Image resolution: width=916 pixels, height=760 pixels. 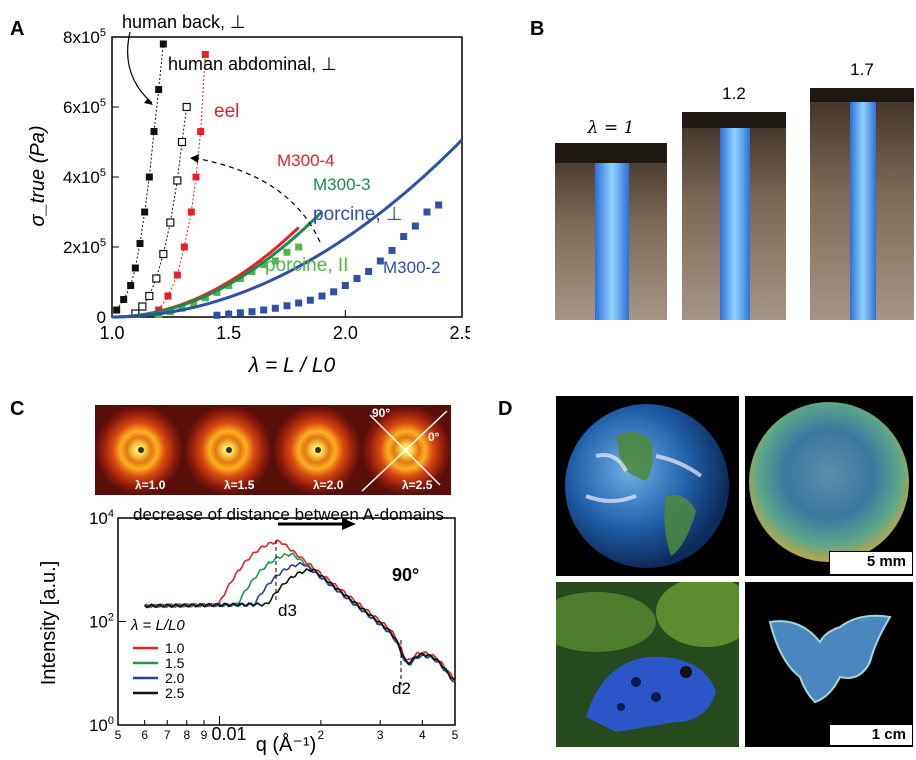 What do you see at coordinates (175, 693) in the screenshot?
I see `chart-c-legend-label: 2.5` at bounding box center [175, 693].